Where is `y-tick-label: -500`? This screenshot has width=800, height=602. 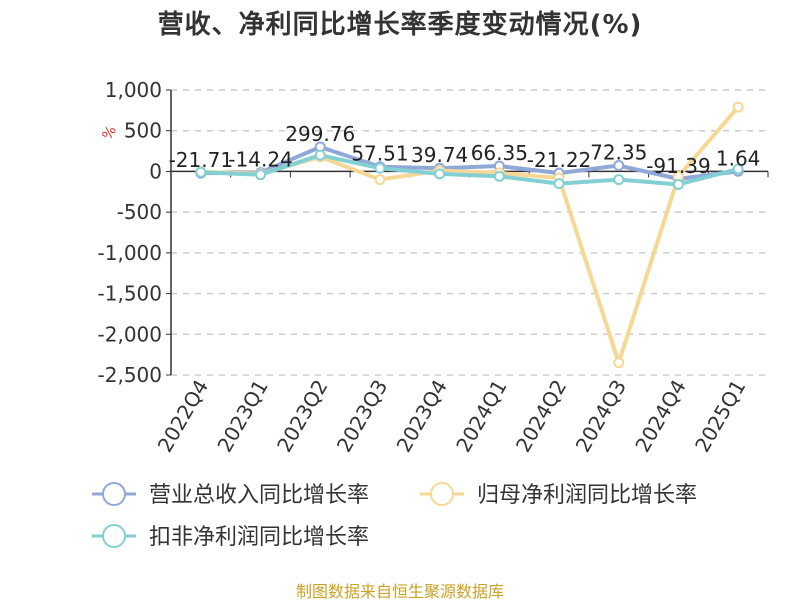 y-tick-label: -500 is located at coordinates (139, 212).